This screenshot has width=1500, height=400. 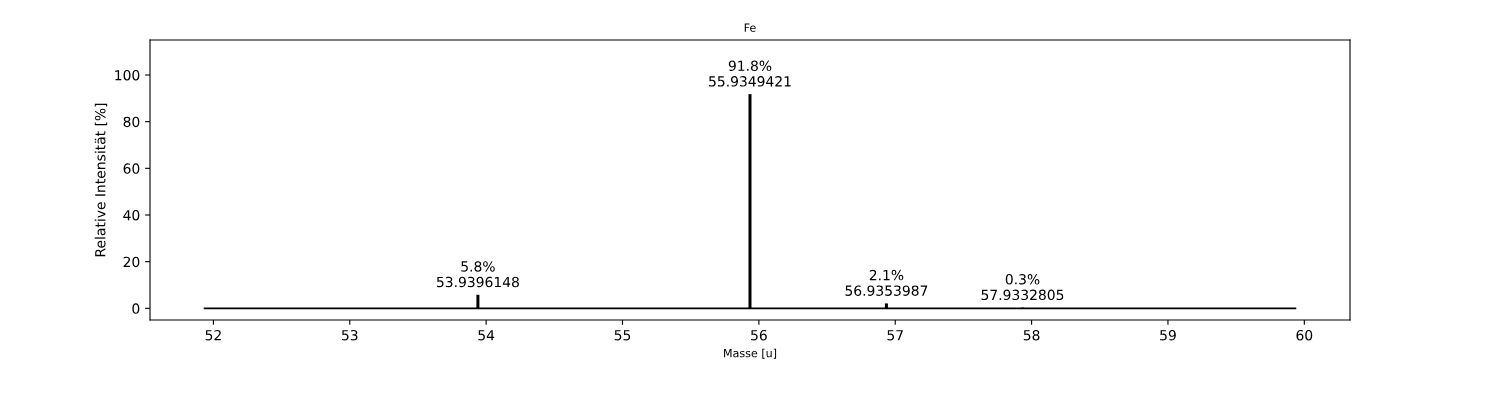 I want to click on x-tick-label: 60, so click(x=1304, y=335).